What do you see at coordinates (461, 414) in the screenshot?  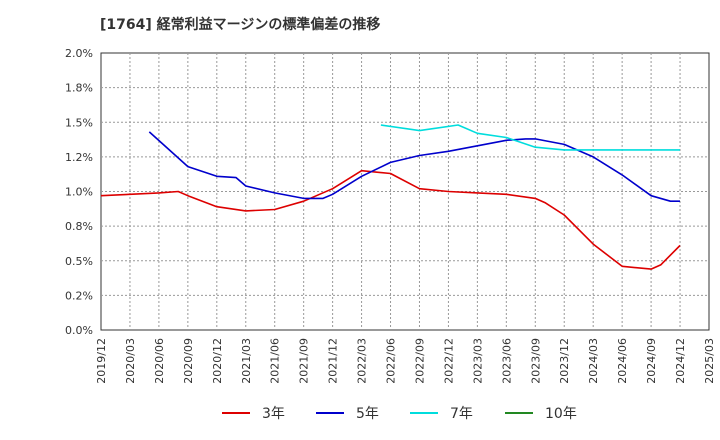 I see `legend-label: 7年` at bounding box center [461, 414].